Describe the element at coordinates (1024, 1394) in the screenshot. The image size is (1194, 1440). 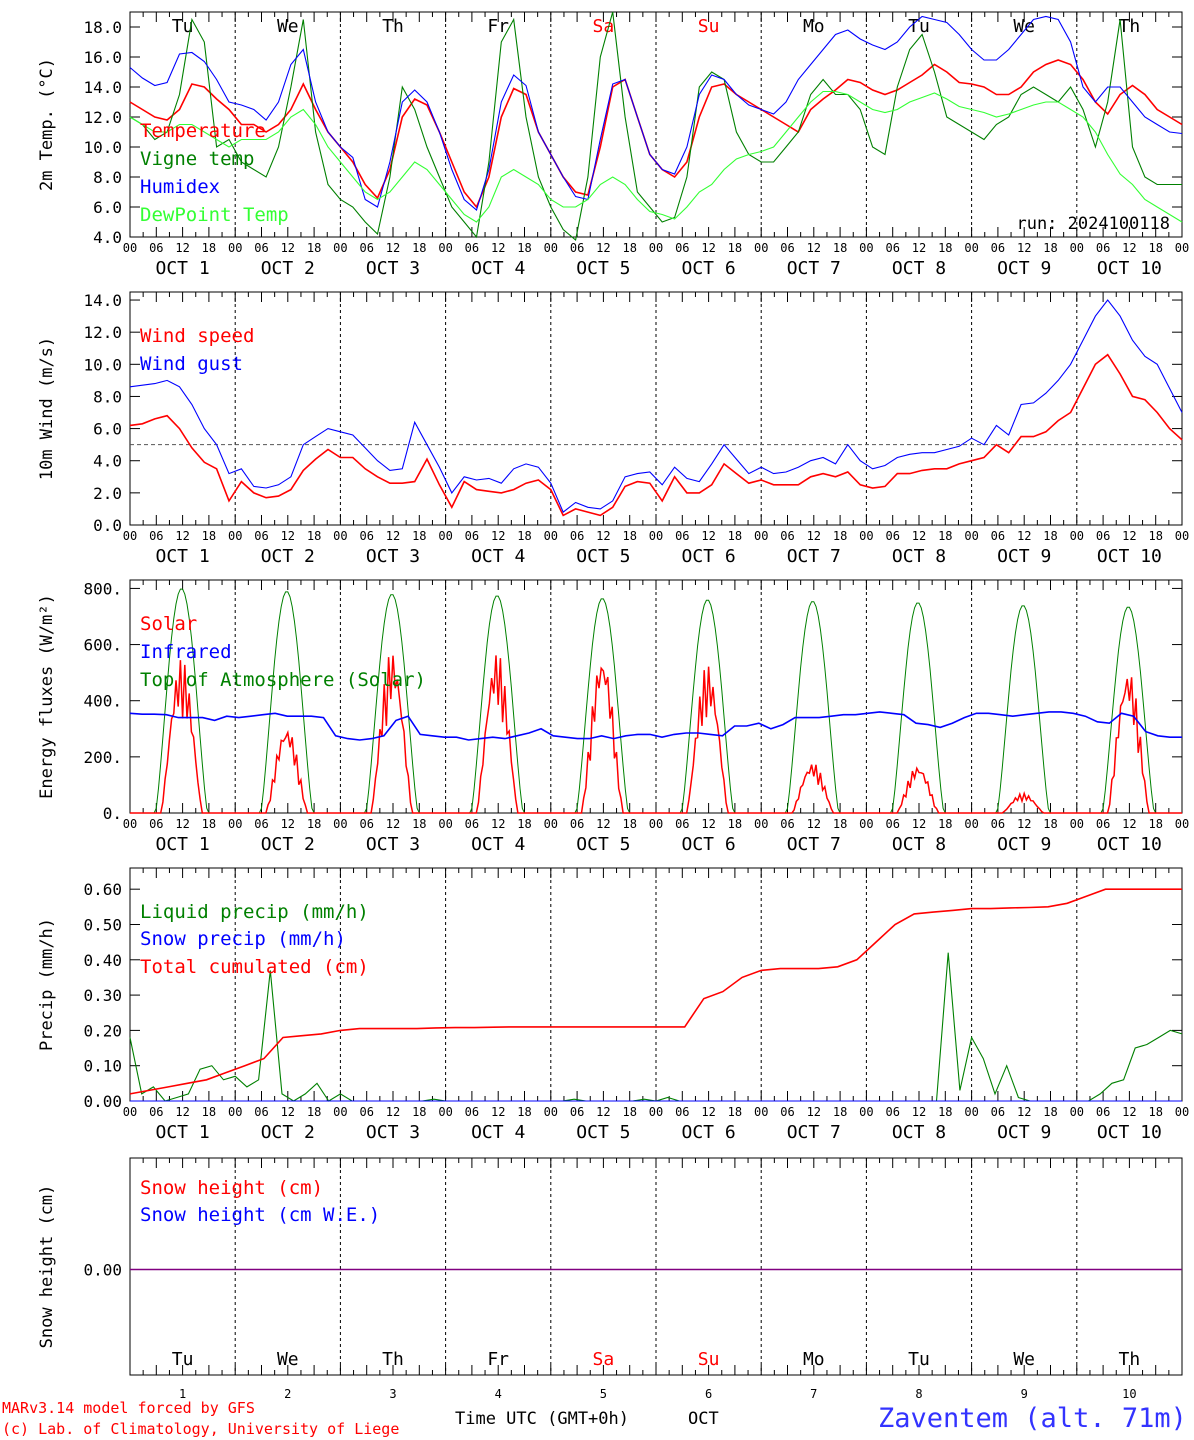
I see `day-number-label: 9` at that location.